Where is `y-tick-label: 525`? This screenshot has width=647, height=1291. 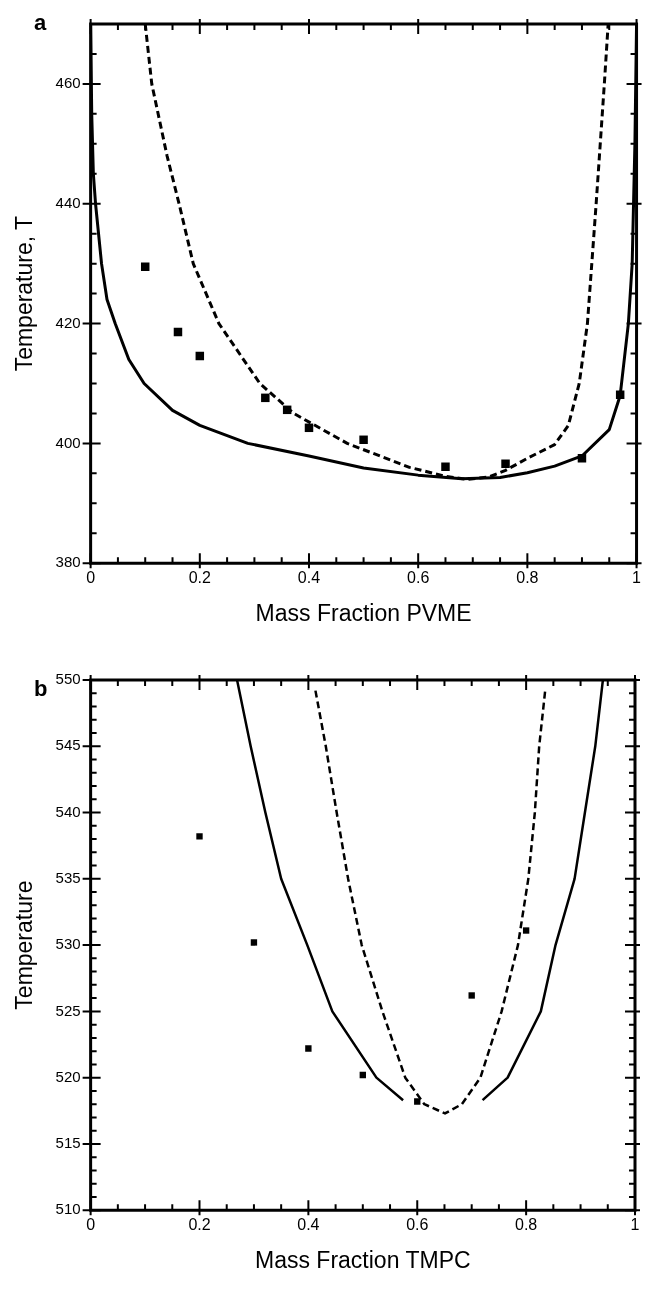 y-tick-label: 525 is located at coordinates (68, 1010).